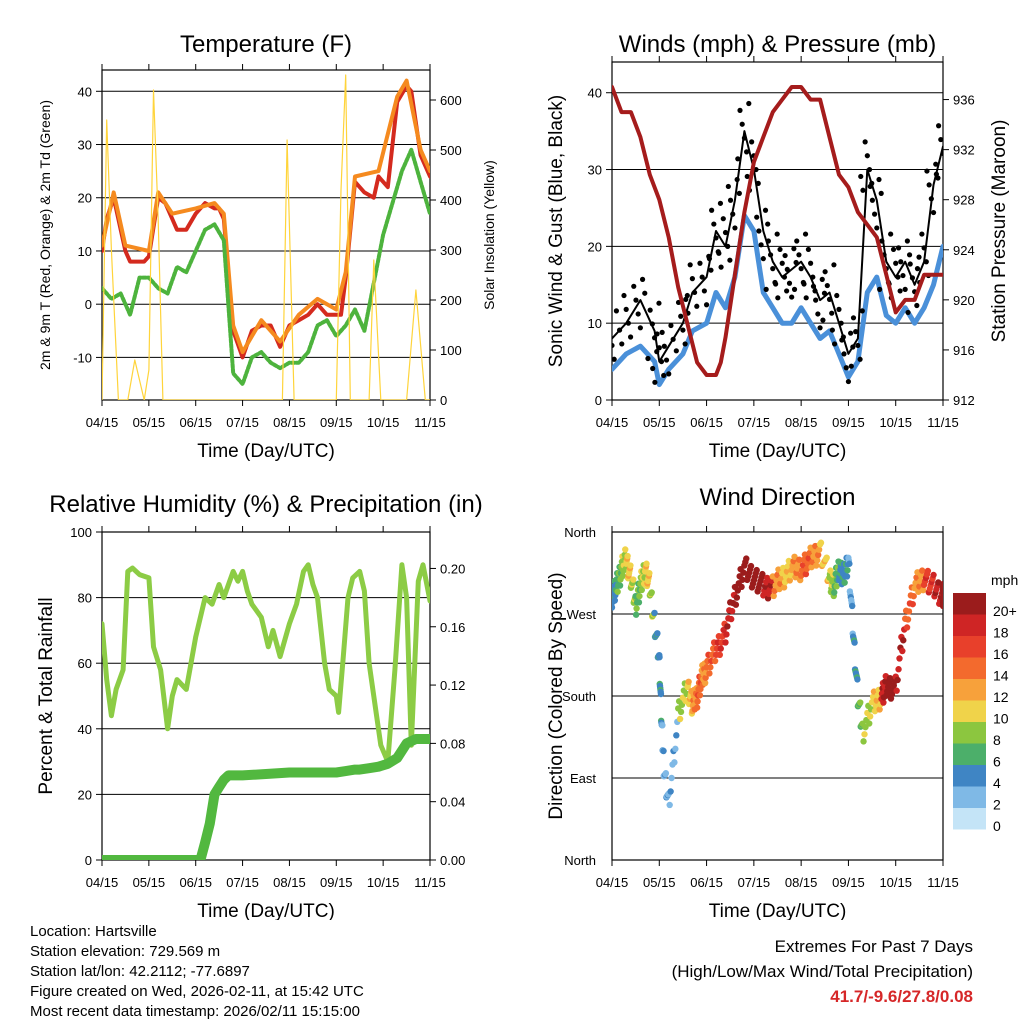 This screenshot has width=1024, height=1024. Describe the element at coordinates (997, 783) in the screenshot. I see `legend-label: 4` at that location.